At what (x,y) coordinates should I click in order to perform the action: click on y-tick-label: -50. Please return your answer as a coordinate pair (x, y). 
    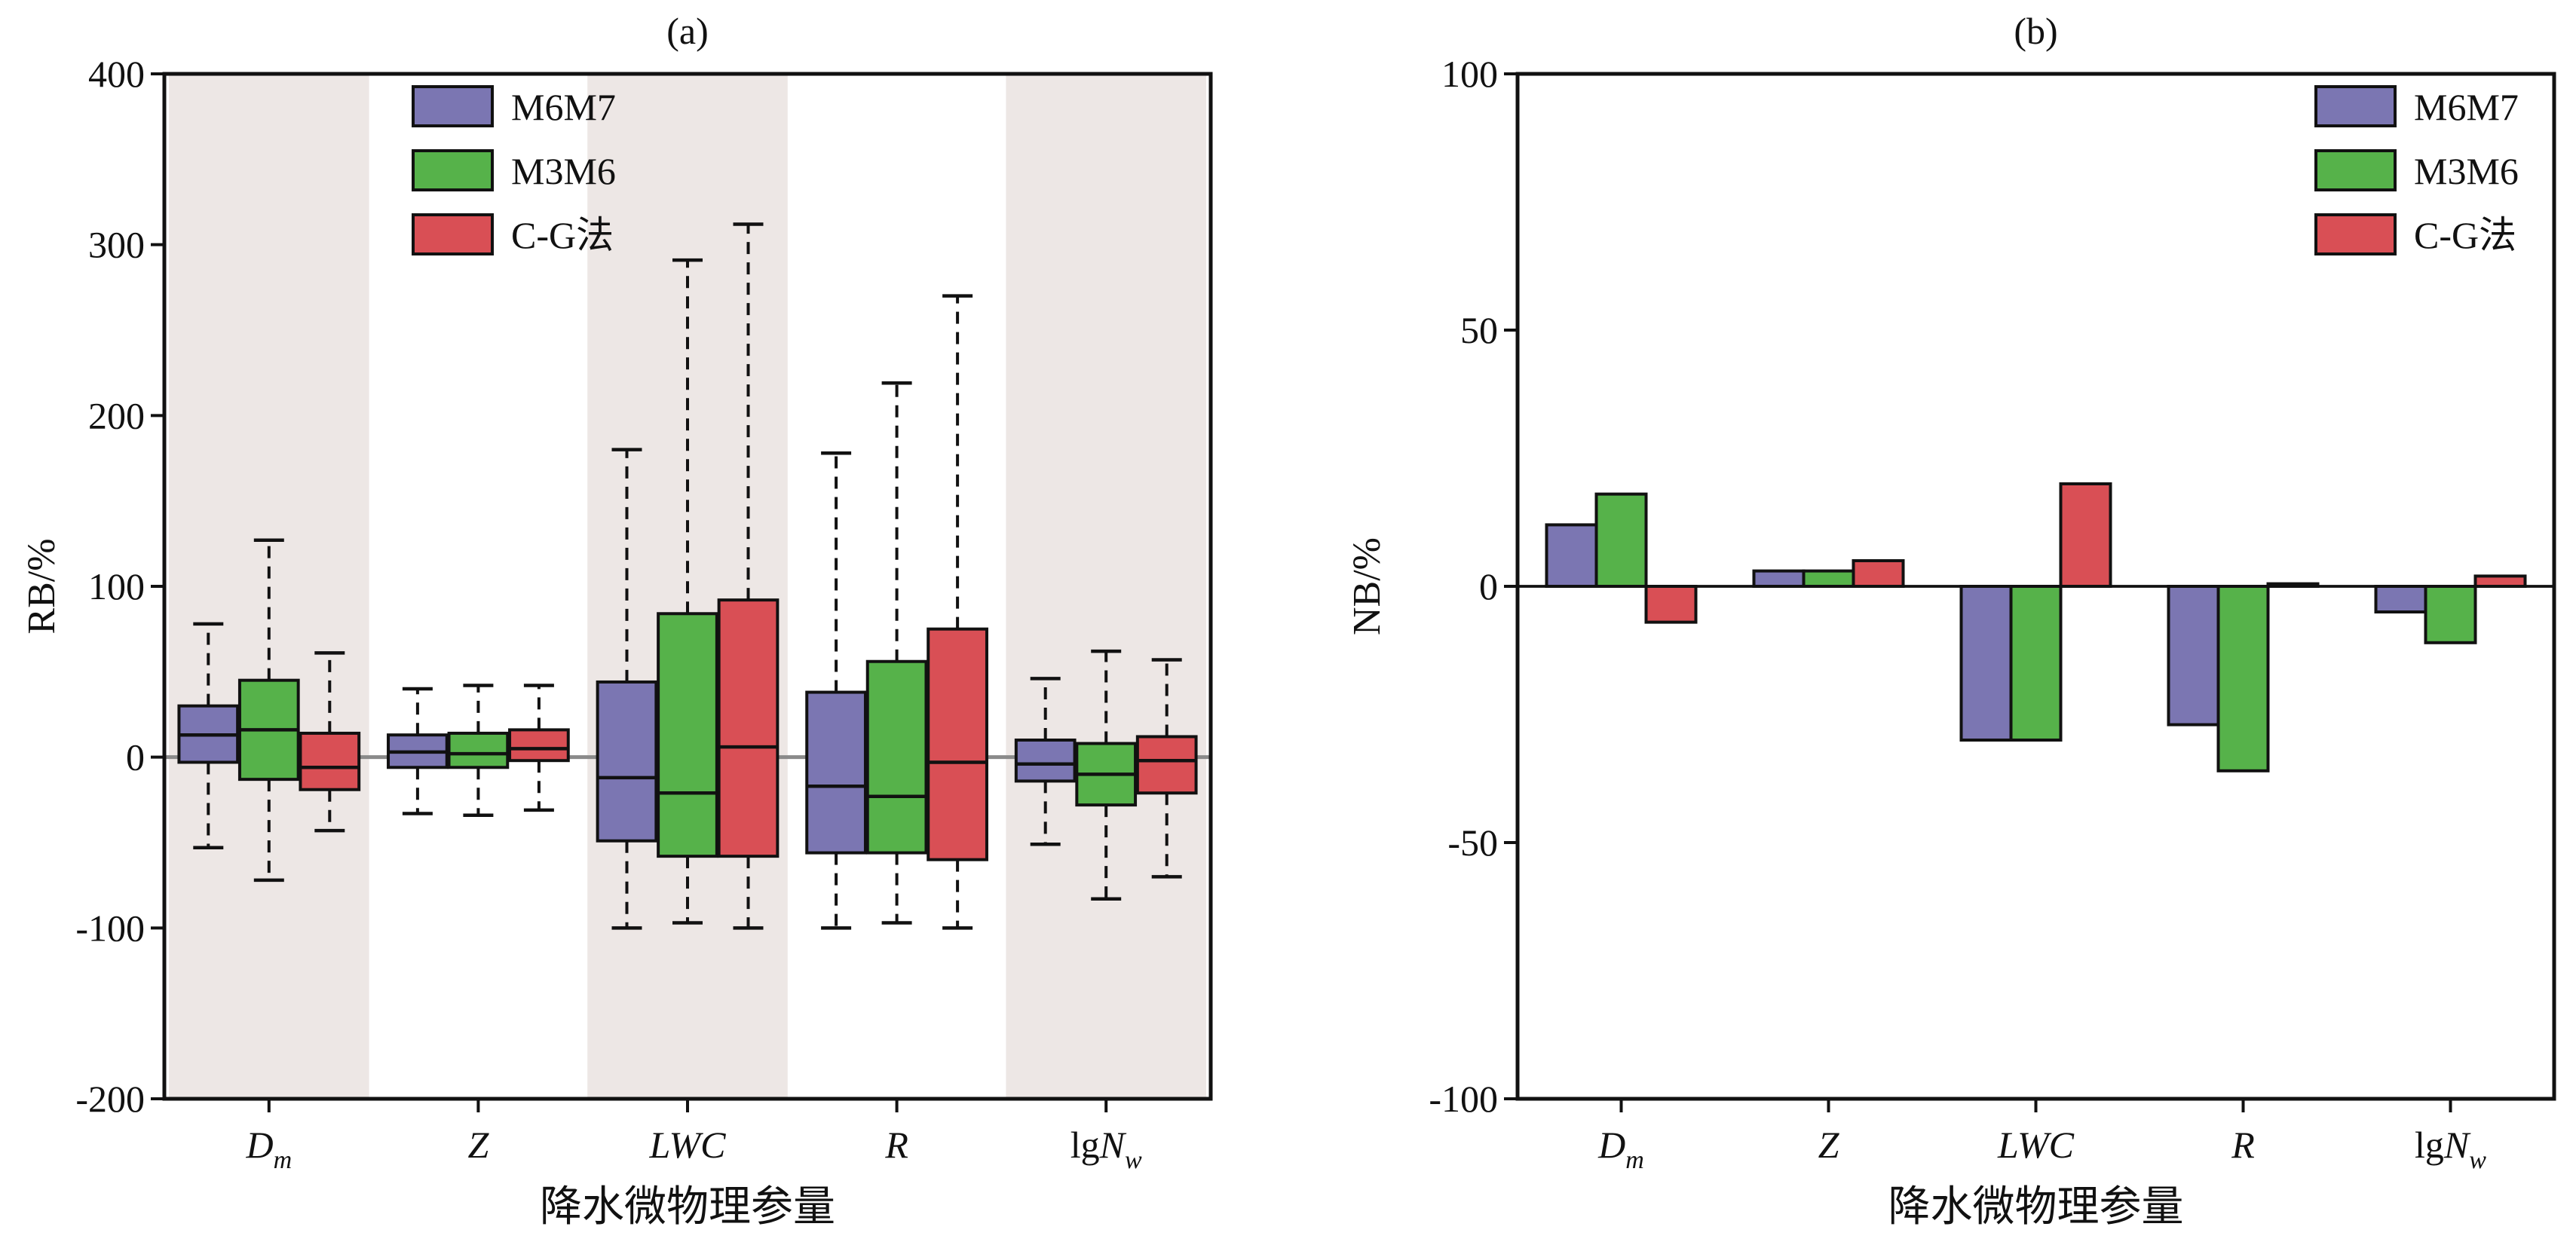
    Looking at the image, I should click on (1472, 842).